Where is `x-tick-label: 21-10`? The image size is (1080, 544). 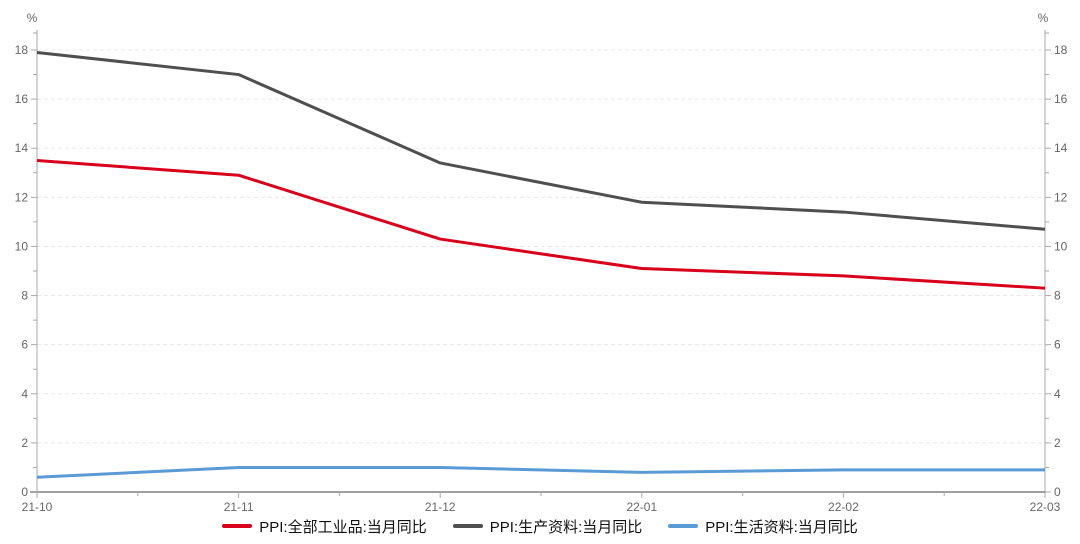
x-tick-label: 21-10 is located at coordinates (37, 507).